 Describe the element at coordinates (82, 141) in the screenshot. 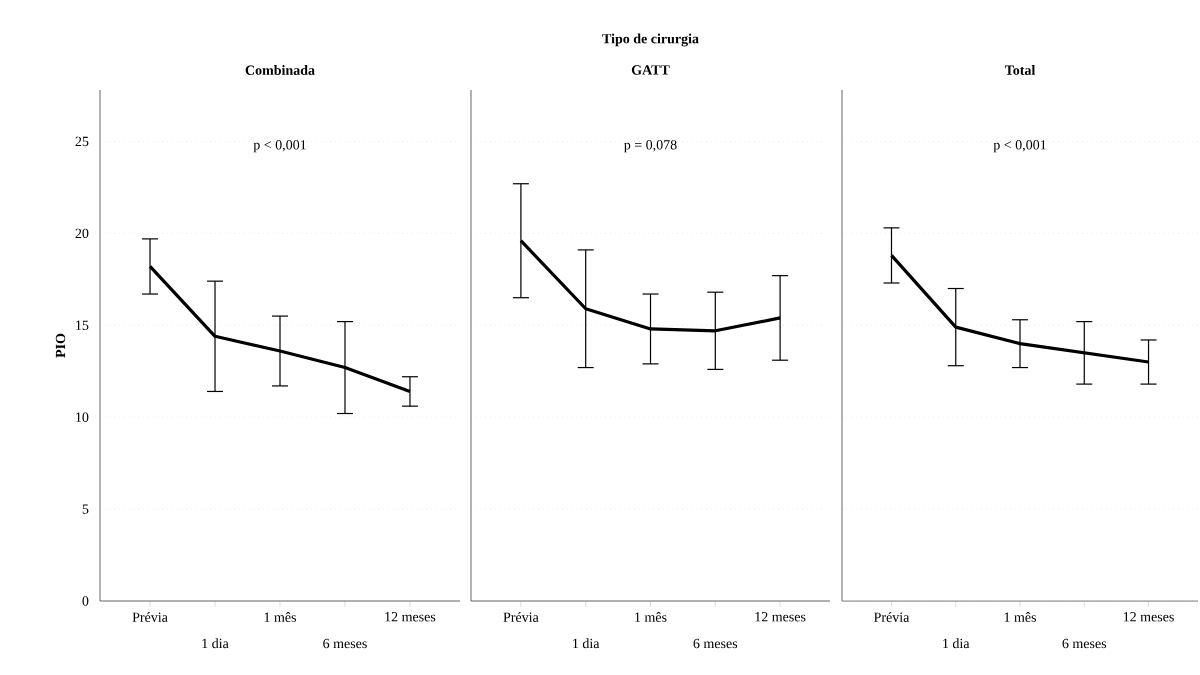

I see `y-tick-label: 25` at that location.